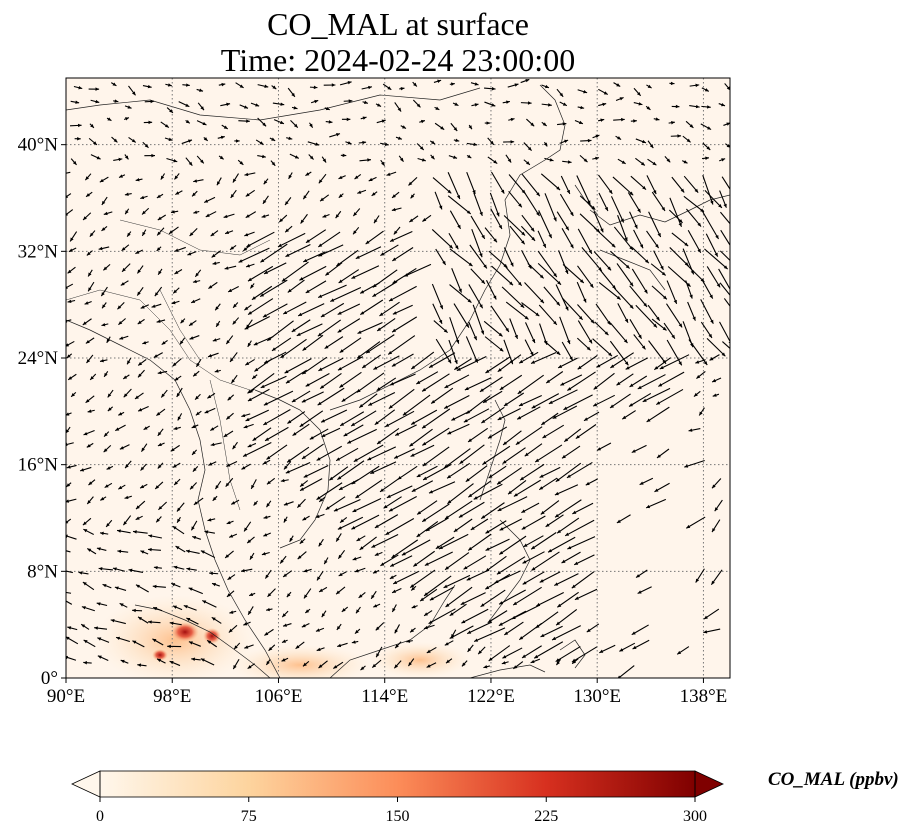 This screenshot has width=922, height=836. What do you see at coordinates (597, 696) in the screenshot?
I see `x-tick-label: 130°E` at bounding box center [597, 696].